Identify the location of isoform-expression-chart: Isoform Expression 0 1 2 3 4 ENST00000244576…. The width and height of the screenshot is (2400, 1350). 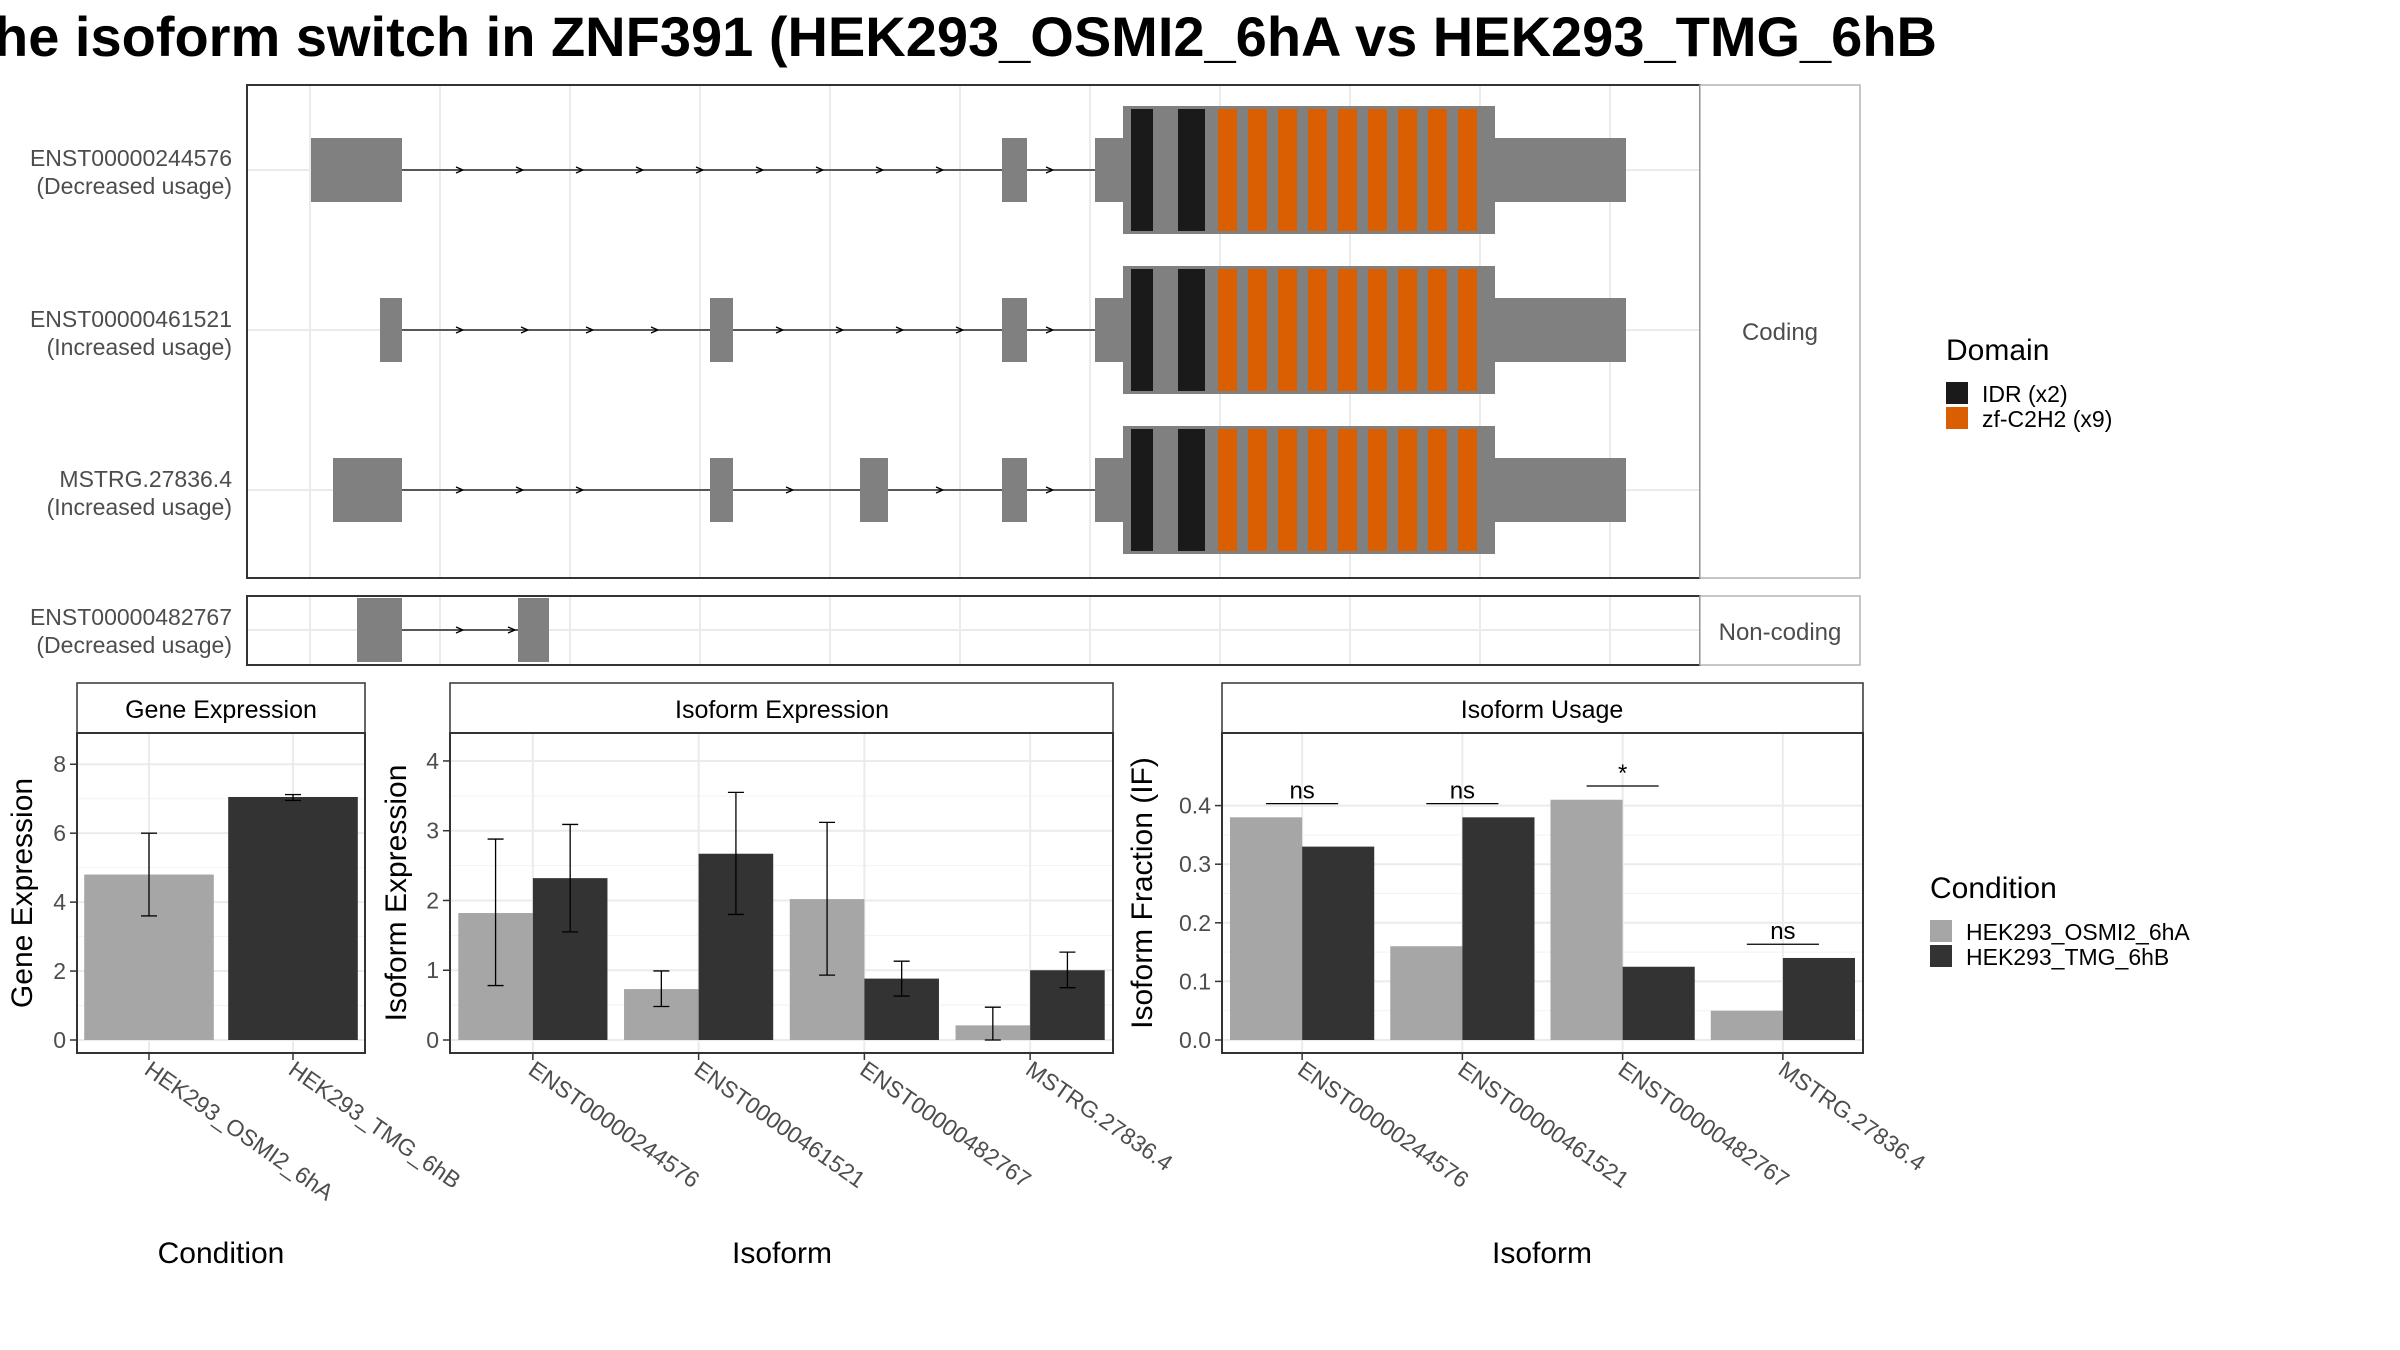
(779, 976).